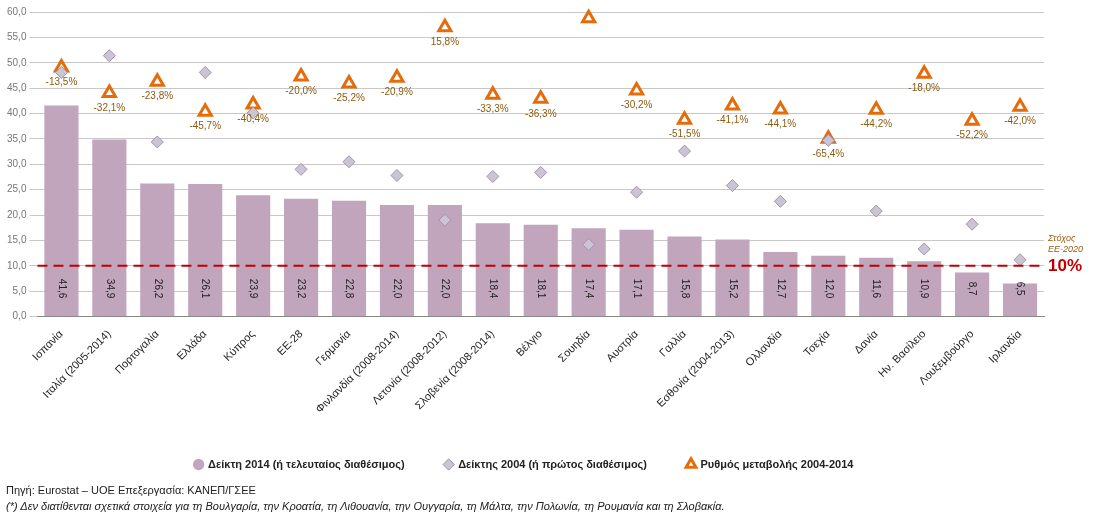 This screenshot has height=519, width=1102. Describe the element at coordinates (157, 96) in the screenshot. I see `data-label: -23,8%` at that location.